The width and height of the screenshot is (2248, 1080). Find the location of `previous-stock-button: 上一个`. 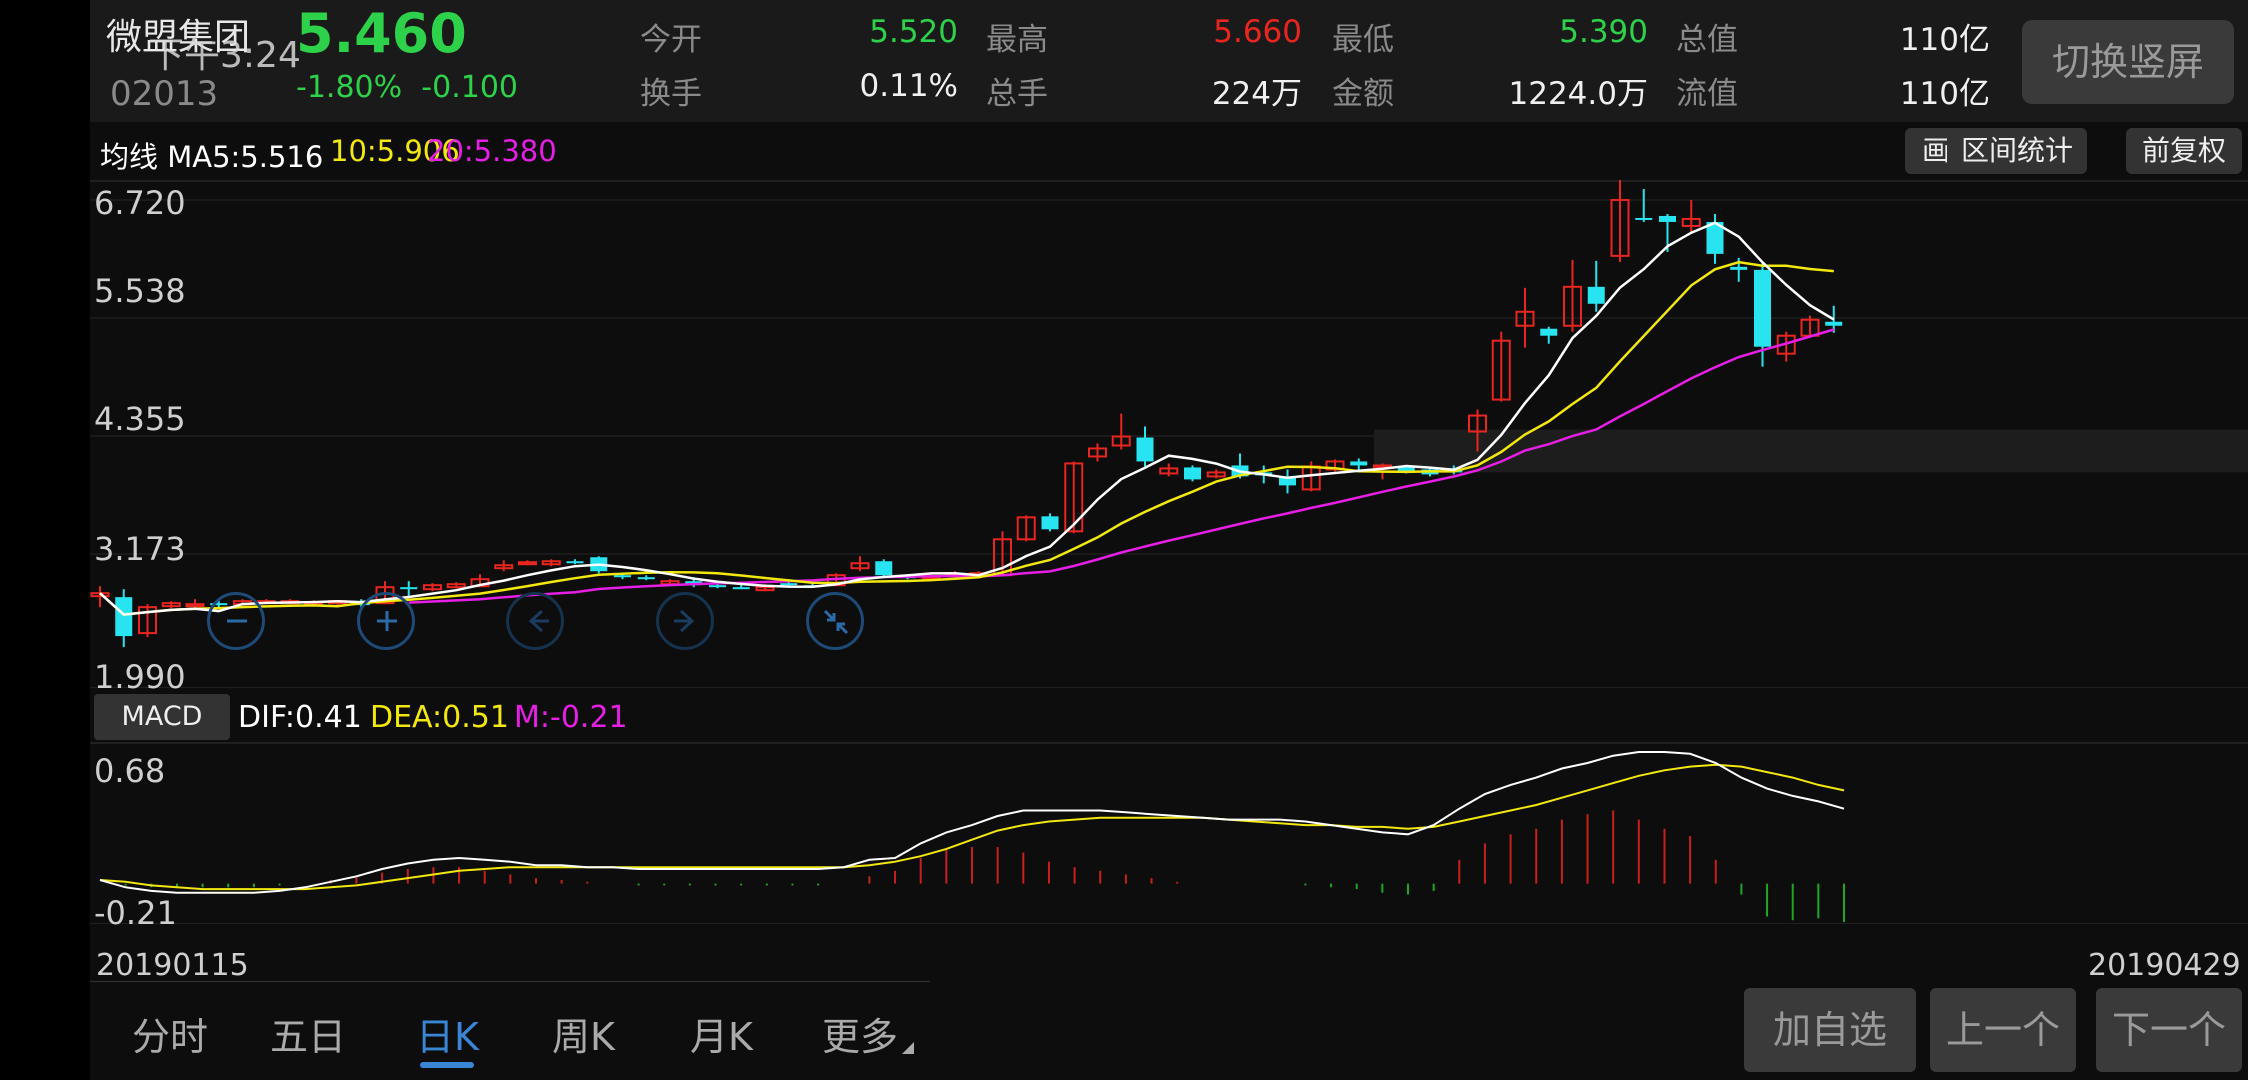

previous-stock-button: 上一个 is located at coordinates (2003, 1030).